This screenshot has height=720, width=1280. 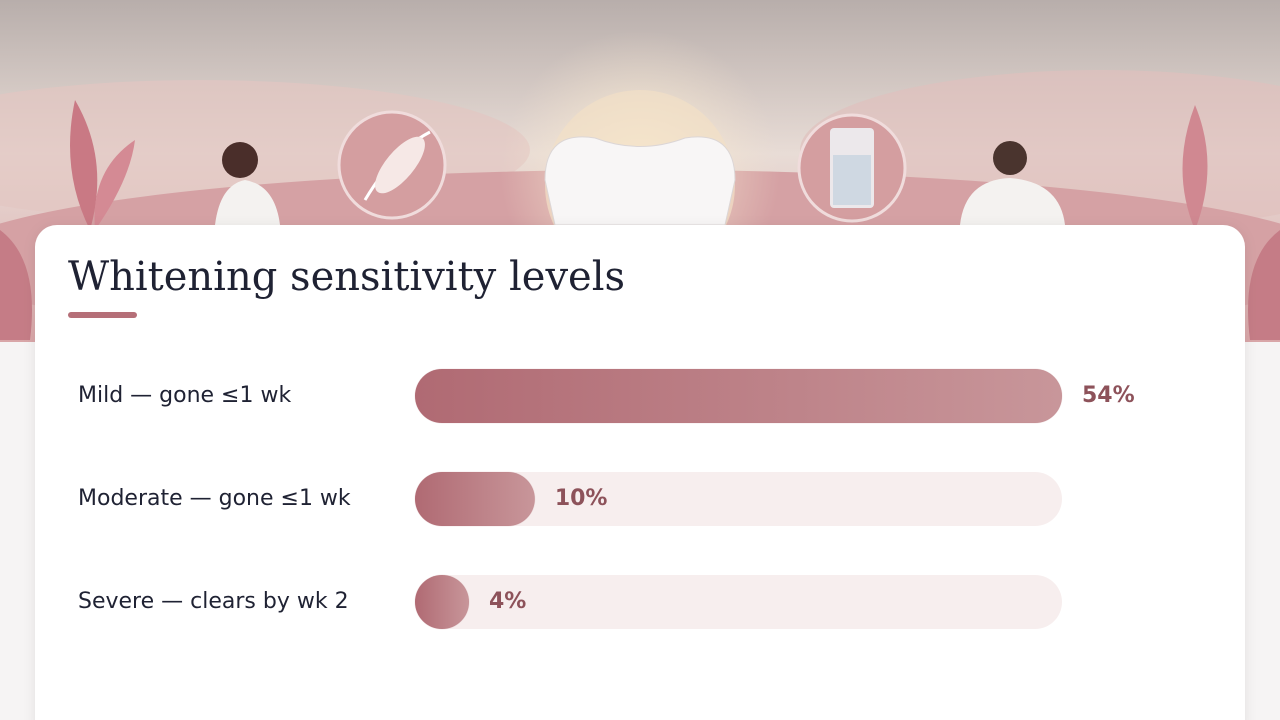 What do you see at coordinates (102, 315) in the screenshot?
I see `title-accent` at bounding box center [102, 315].